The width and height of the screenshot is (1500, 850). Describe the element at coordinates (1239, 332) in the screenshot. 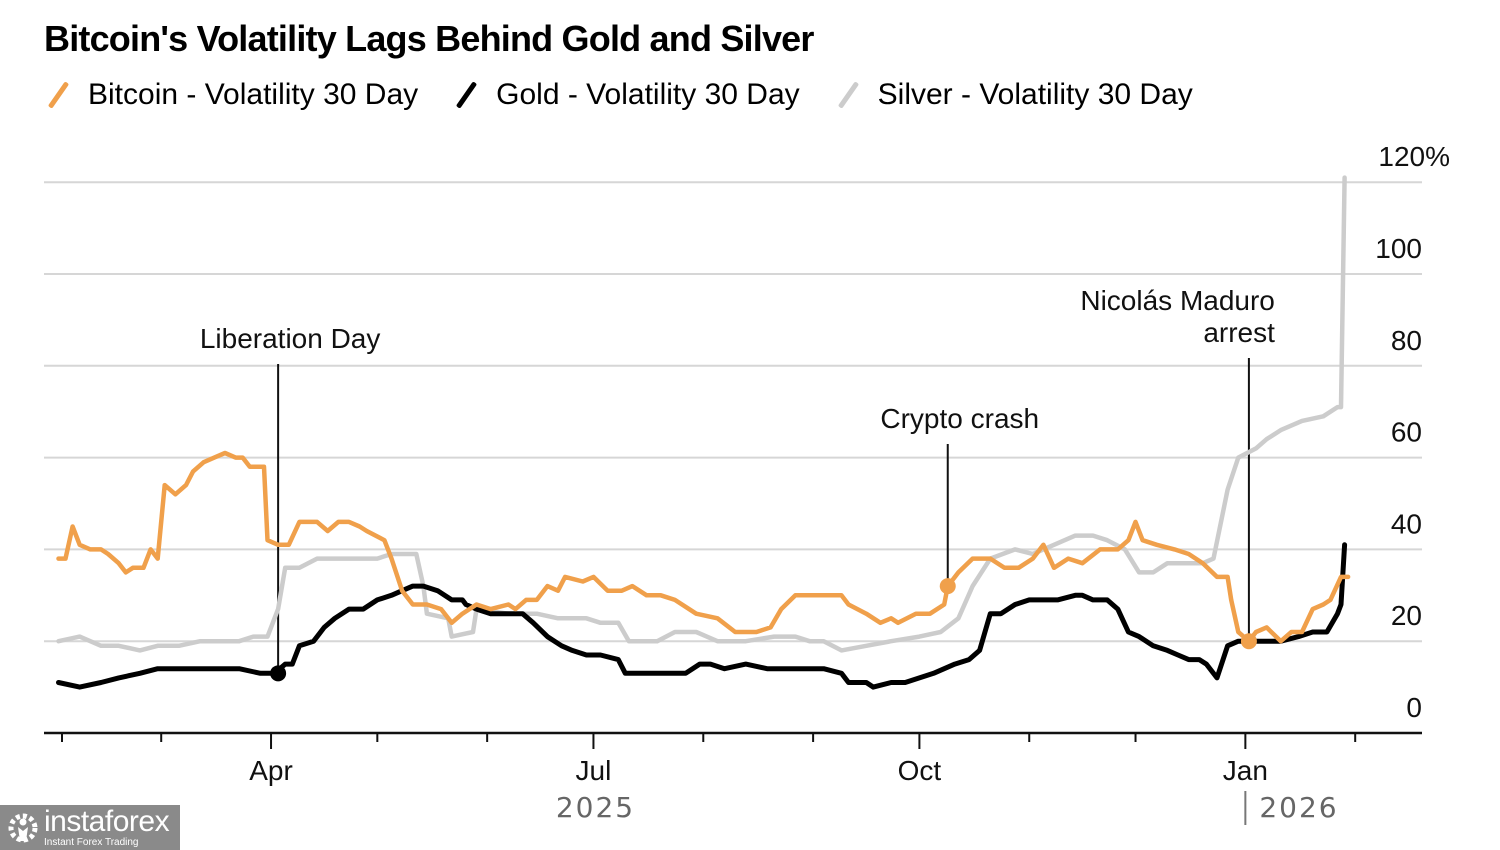

I see `annotation-label-2: arrest` at that location.